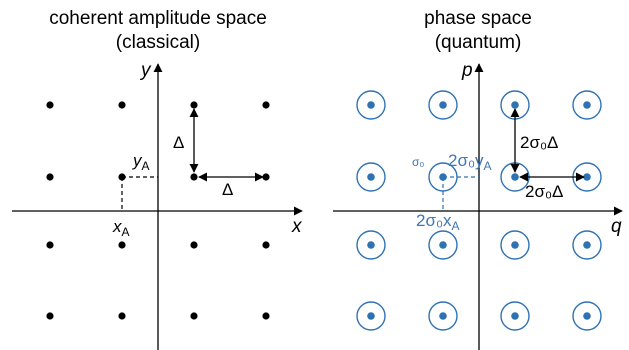  I want to click on classical-point-a-y-label: yA, so click(141, 162).